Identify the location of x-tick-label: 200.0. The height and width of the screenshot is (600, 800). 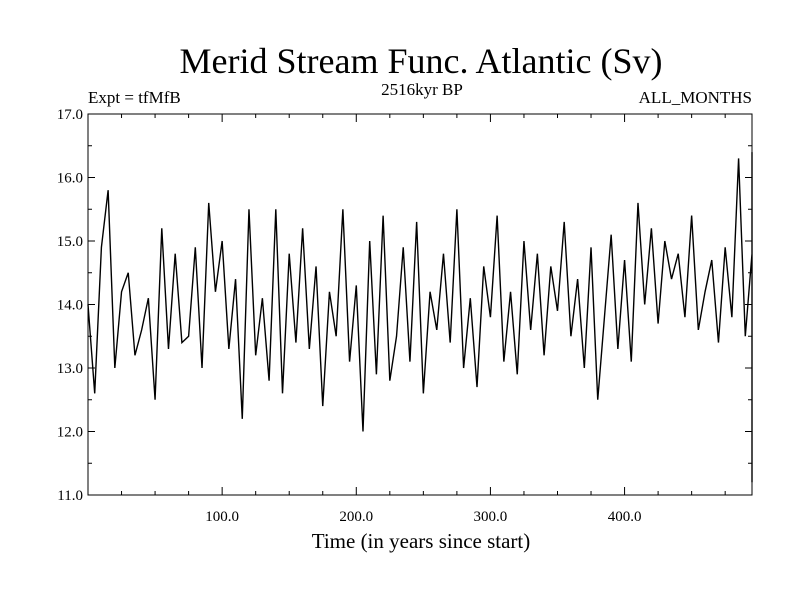
(356, 517).